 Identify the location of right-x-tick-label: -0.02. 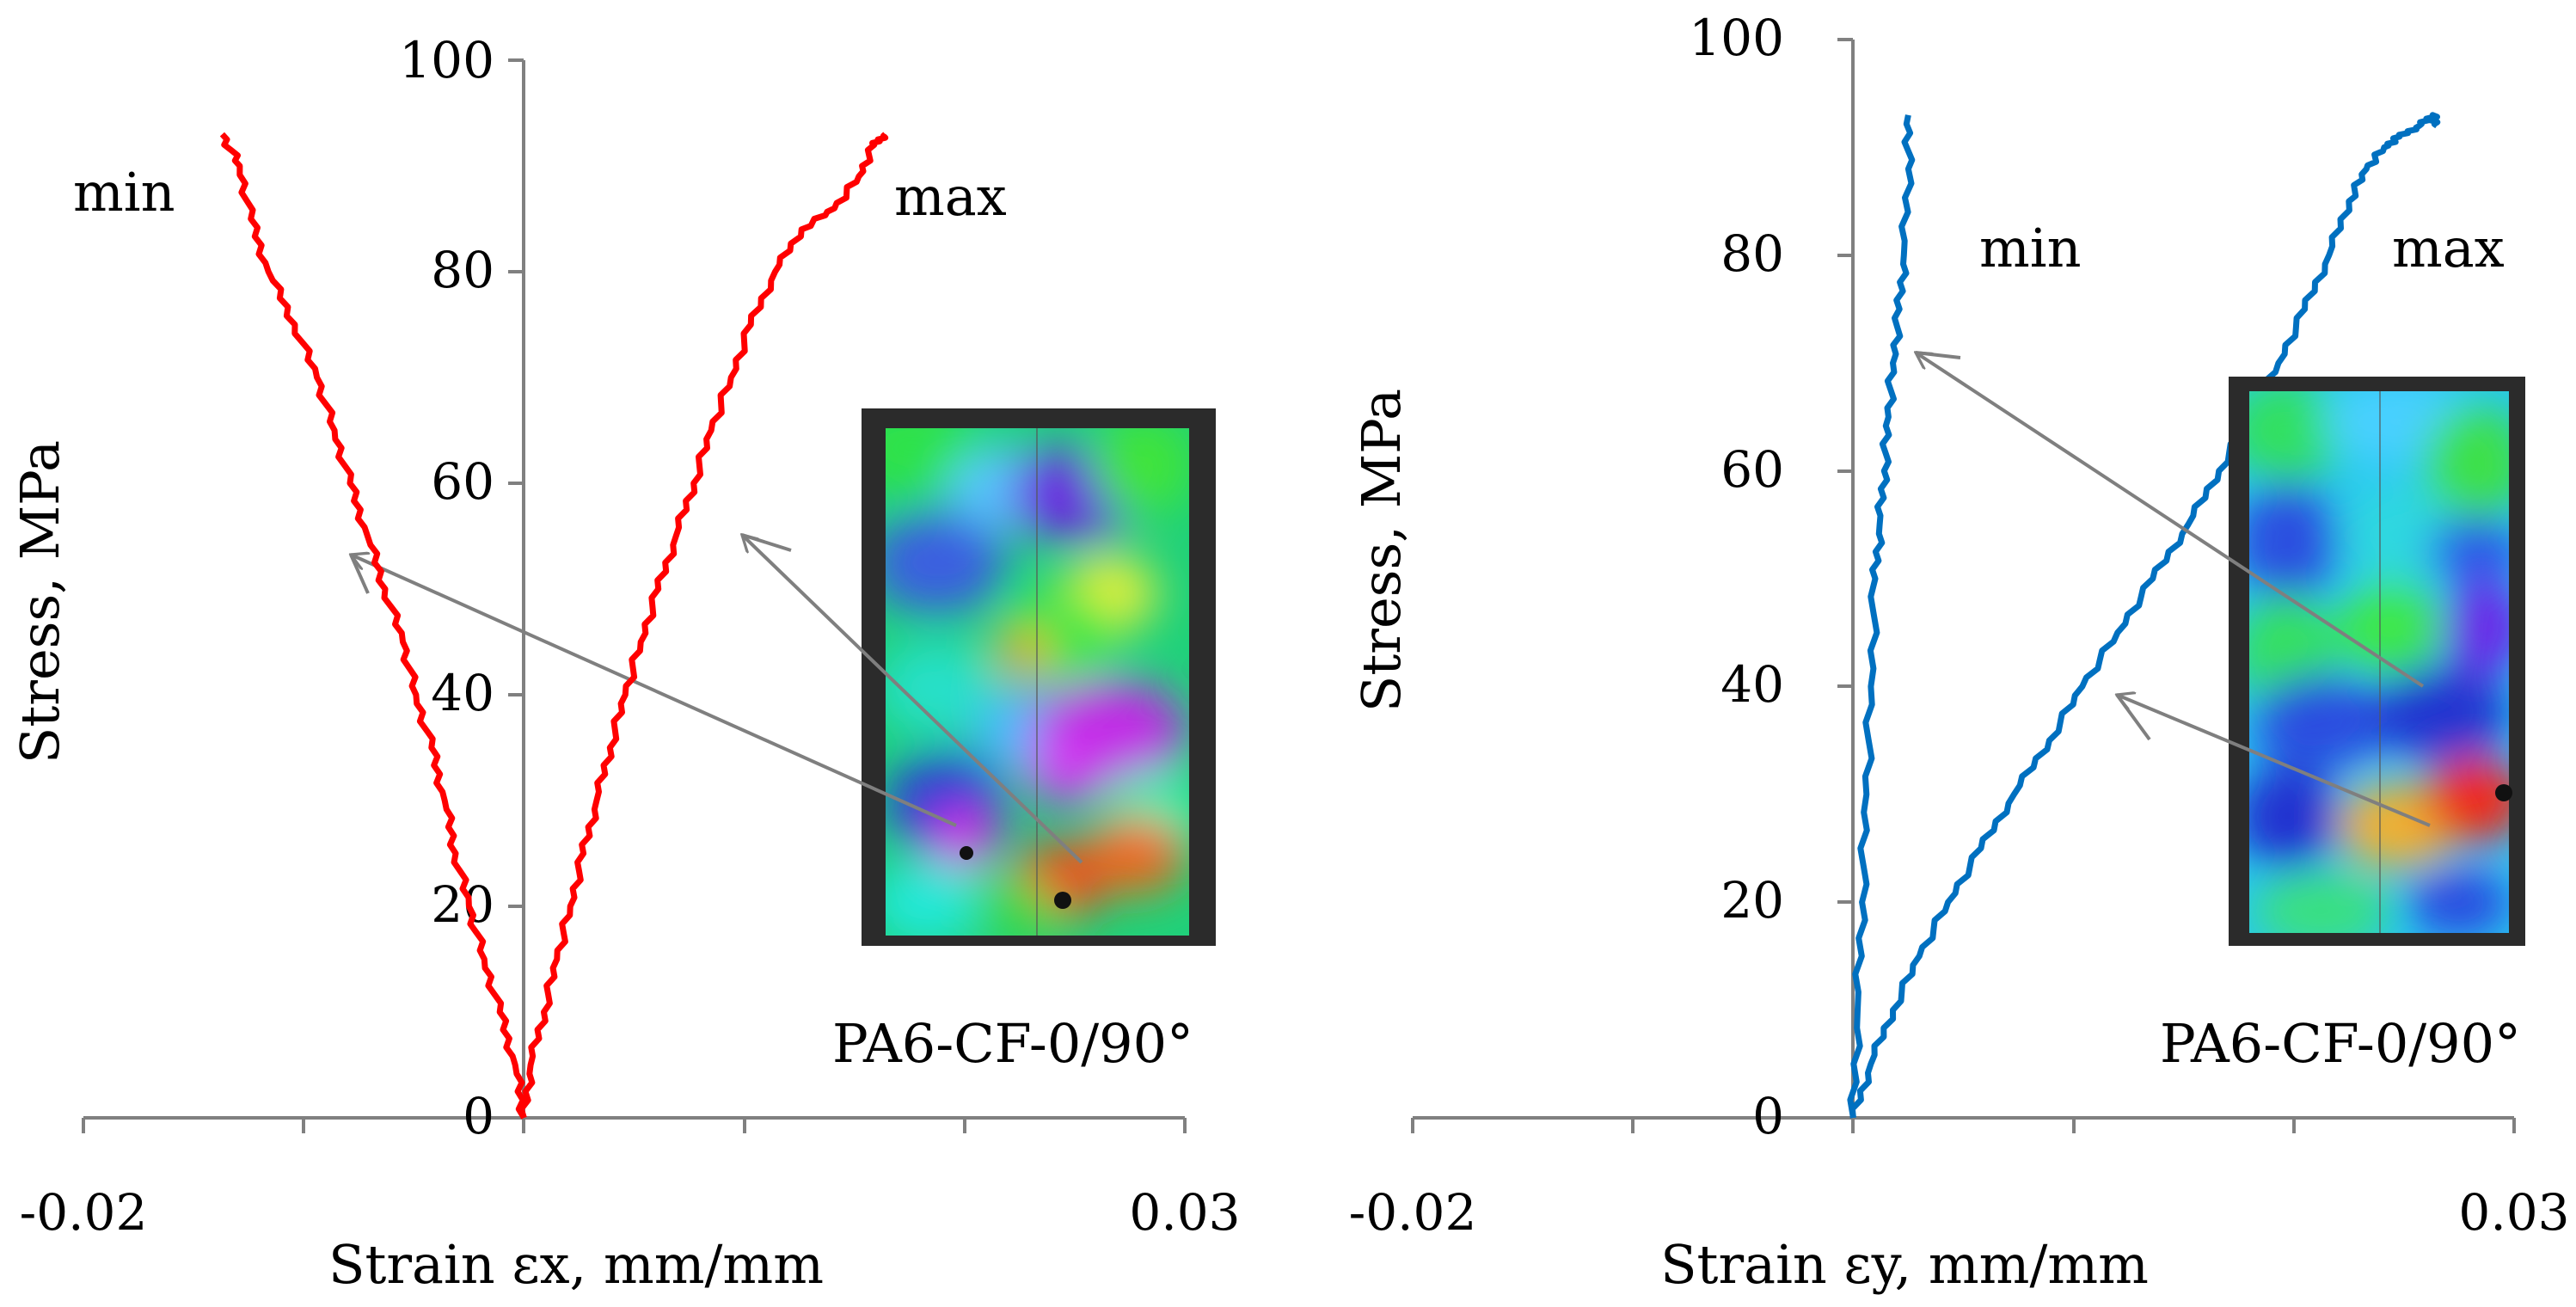
(1413, 1212).